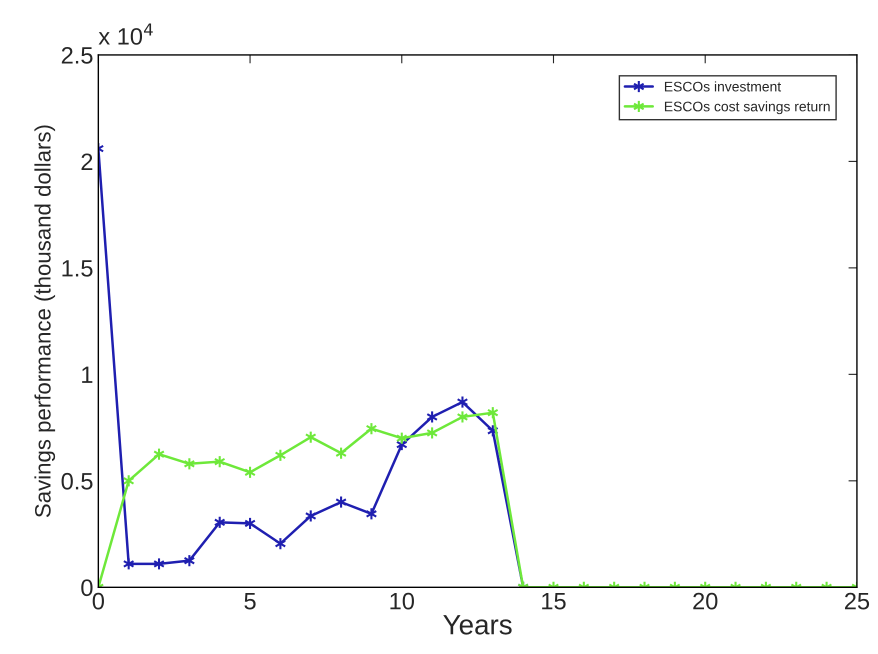  Describe the element at coordinates (98, 601) in the screenshot. I see `x-tick-label: 0` at that location.